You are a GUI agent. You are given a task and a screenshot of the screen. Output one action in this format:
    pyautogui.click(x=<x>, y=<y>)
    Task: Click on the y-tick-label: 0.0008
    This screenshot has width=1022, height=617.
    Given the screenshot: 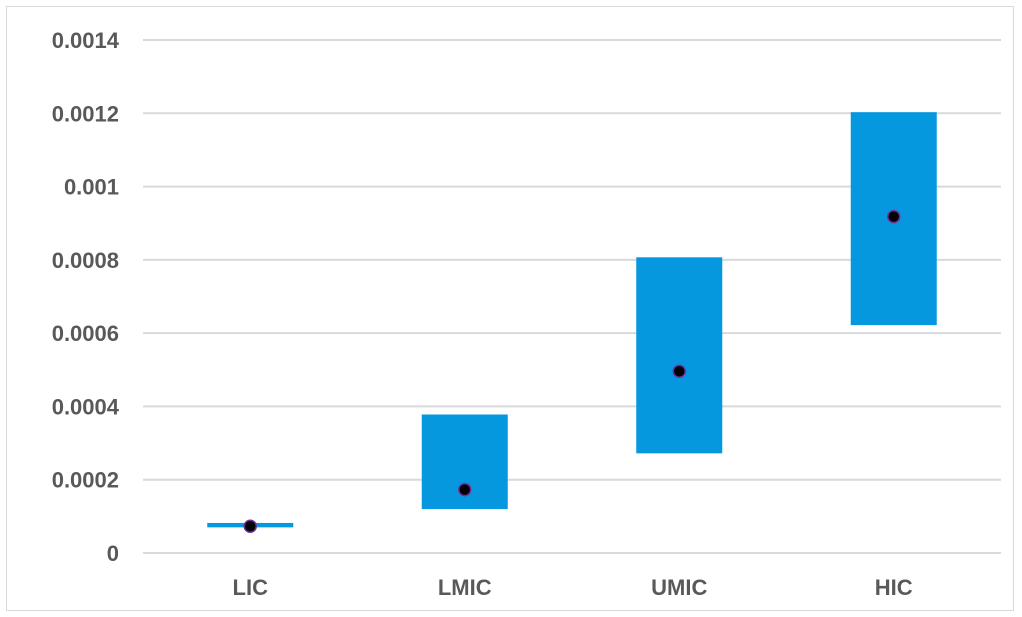 What is the action you would take?
    pyautogui.click(x=85, y=260)
    